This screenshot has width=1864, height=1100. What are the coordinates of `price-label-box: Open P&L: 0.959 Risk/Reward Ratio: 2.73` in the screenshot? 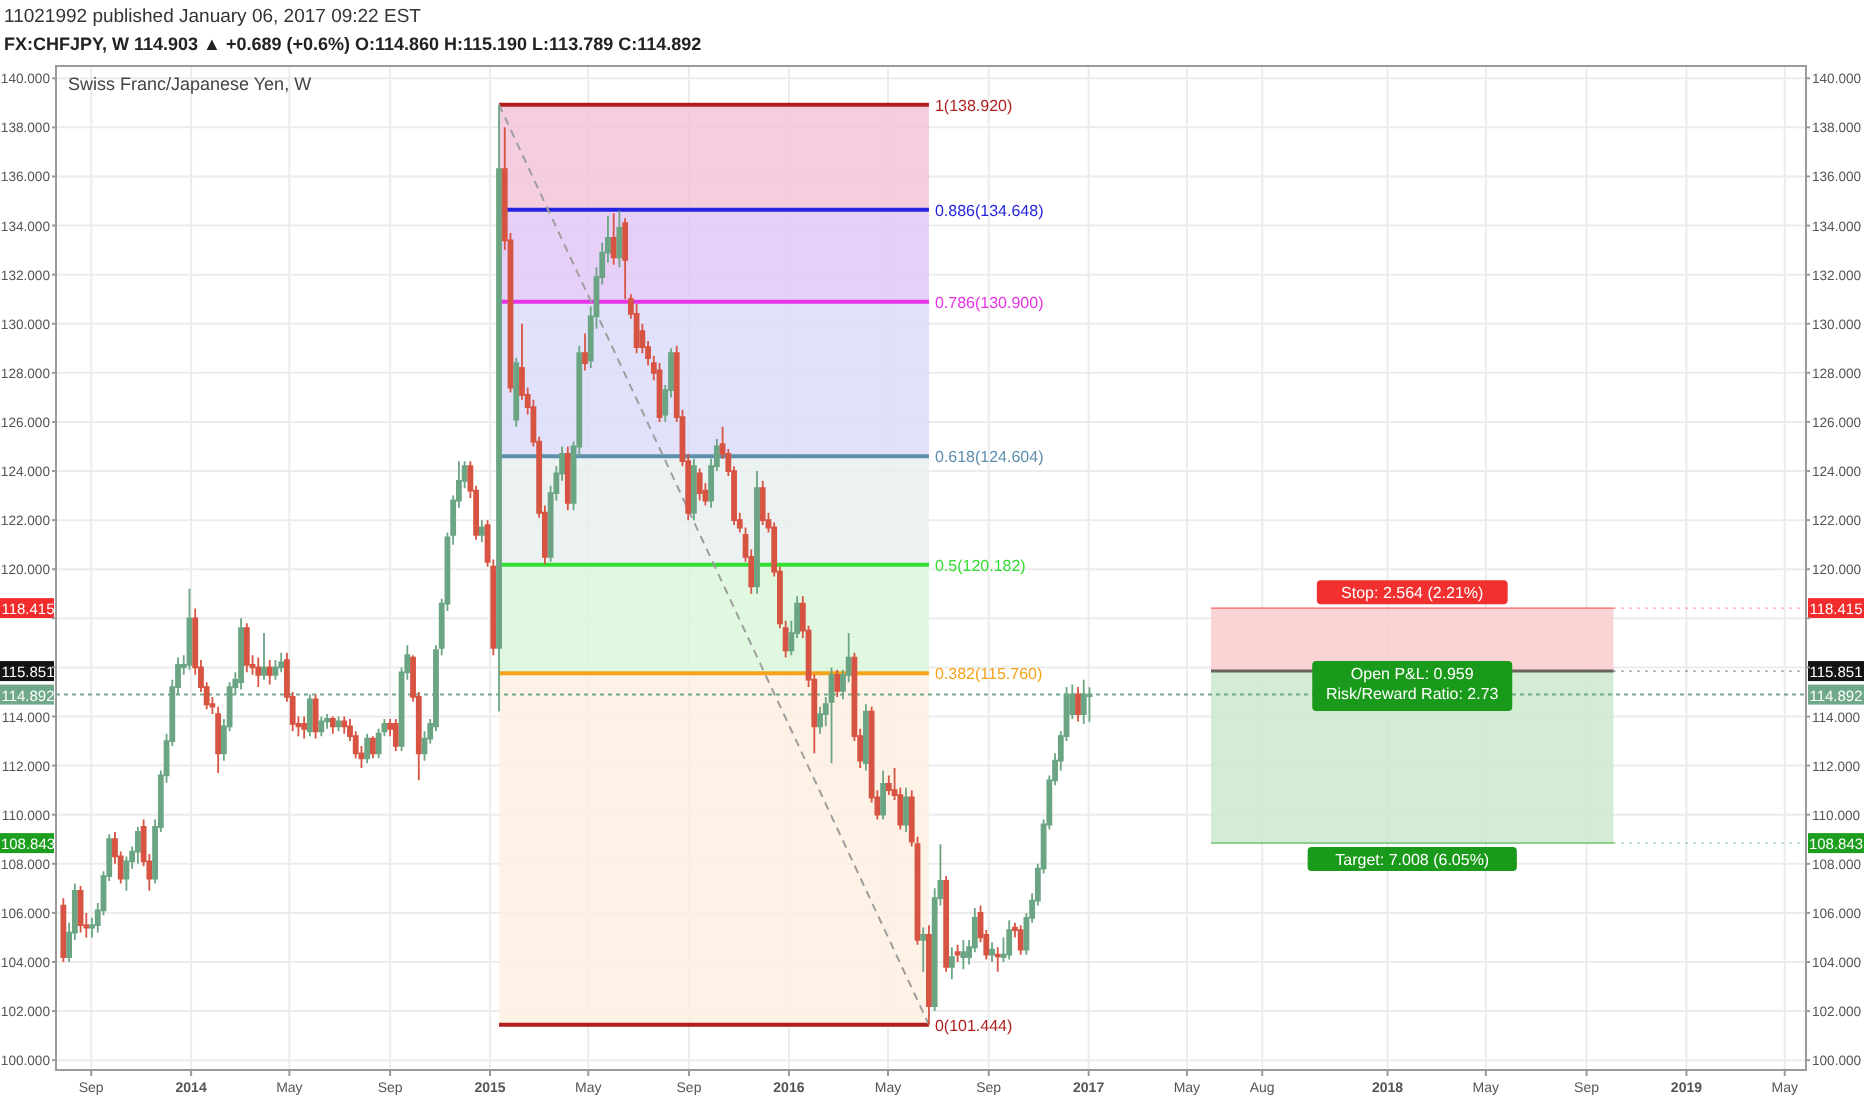 It's located at (1412, 686).